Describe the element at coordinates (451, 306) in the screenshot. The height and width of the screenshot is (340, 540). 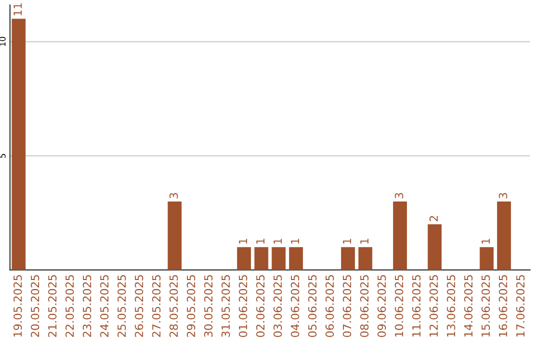
I see `x-tick-label: 13.06.2025` at that location.